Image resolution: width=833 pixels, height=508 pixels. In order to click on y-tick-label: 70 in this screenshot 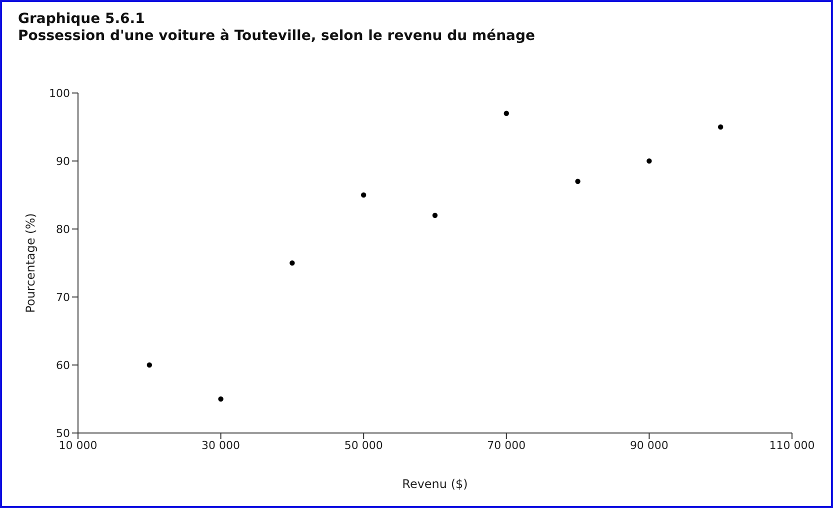, I will do `click(63, 297)`.